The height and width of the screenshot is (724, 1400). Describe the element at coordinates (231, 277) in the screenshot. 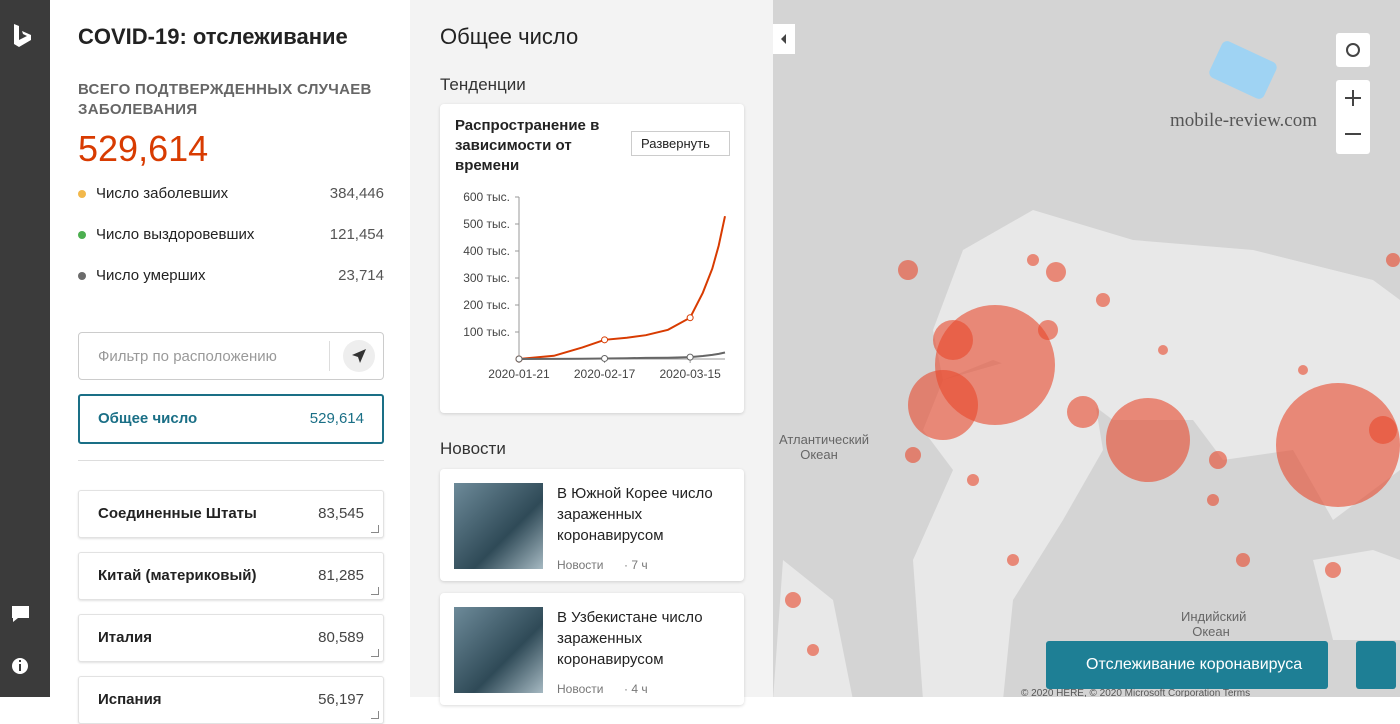

I see `summary-row: Число умерших 23,714` at that location.